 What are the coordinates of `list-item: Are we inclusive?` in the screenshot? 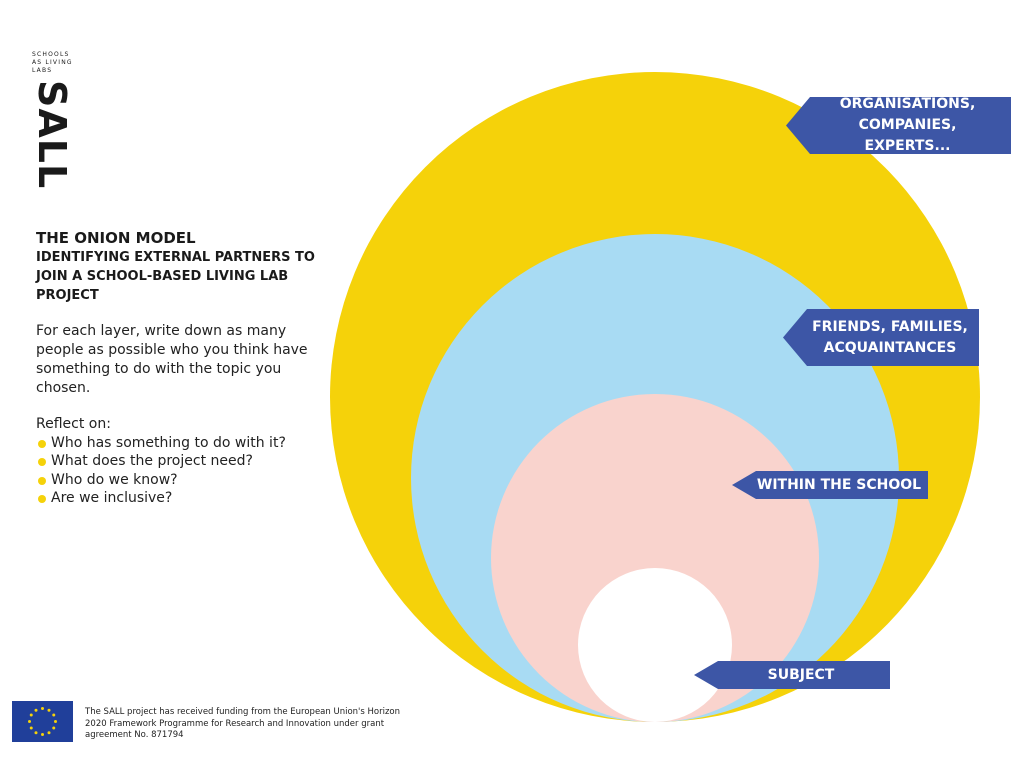 It's located at (161, 498).